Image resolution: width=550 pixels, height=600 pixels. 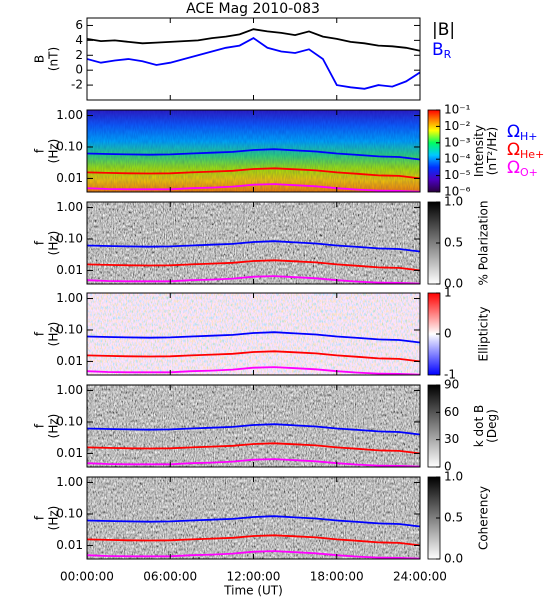 I want to click on legend-label: ΩO+, so click(x=522, y=168).